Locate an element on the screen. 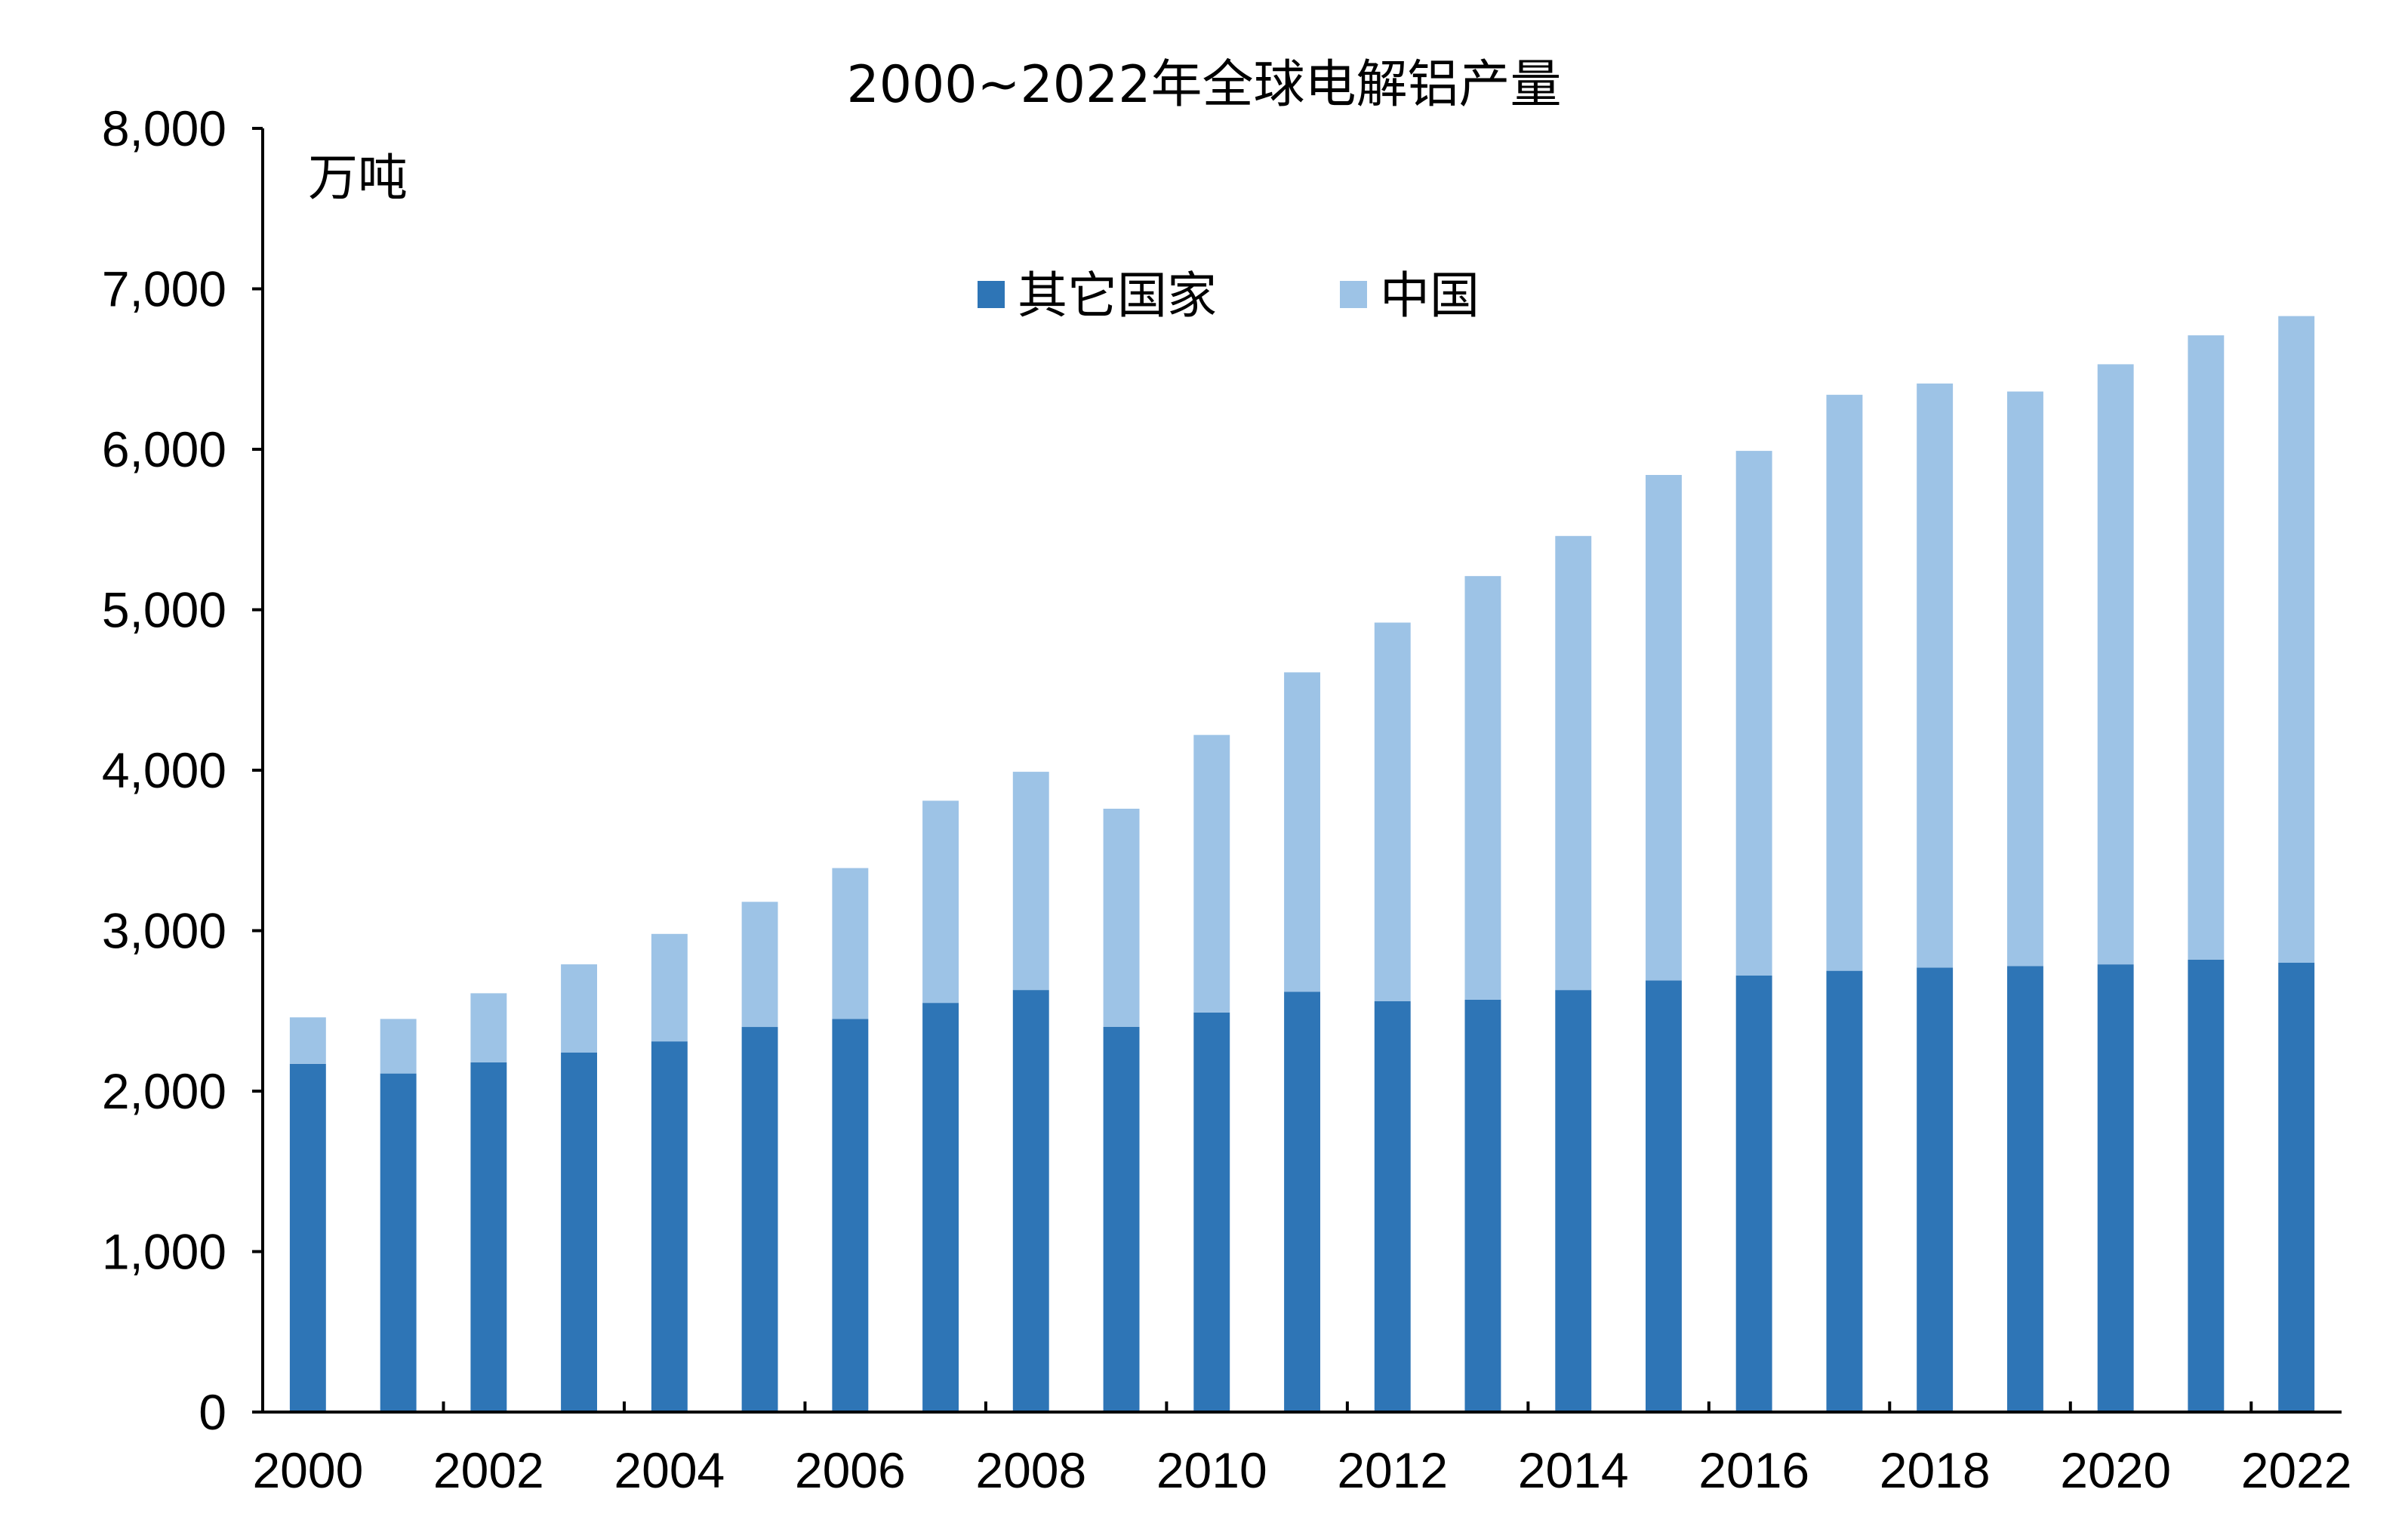  bar-other-countries-2010 is located at coordinates (1211, 1212).